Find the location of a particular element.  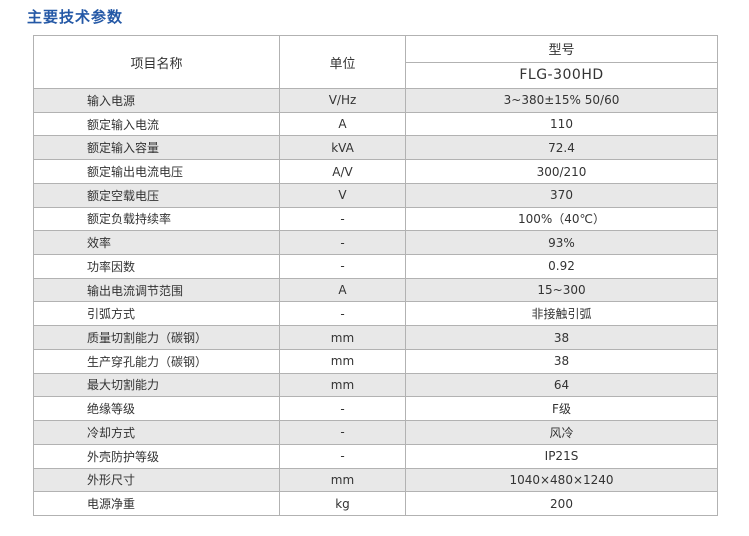

cell-value: 15~300 is located at coordinates (561, 290).